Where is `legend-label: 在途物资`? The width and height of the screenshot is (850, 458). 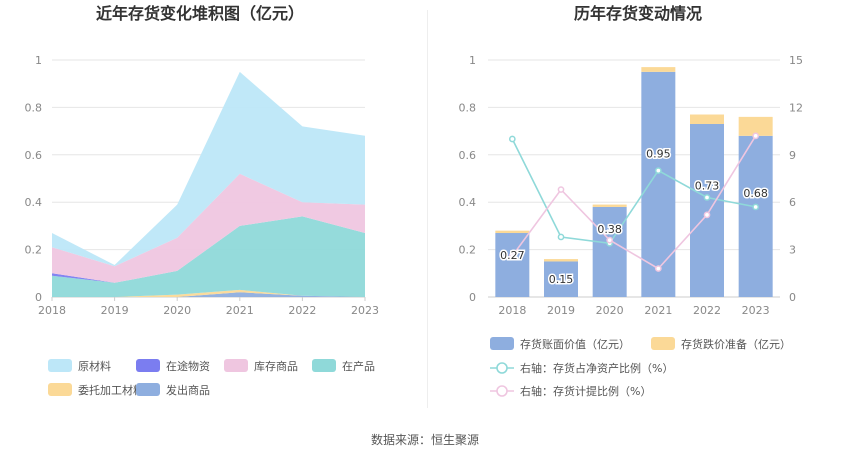 legend-label: 在途物资 is located at coordinates (188, 366).